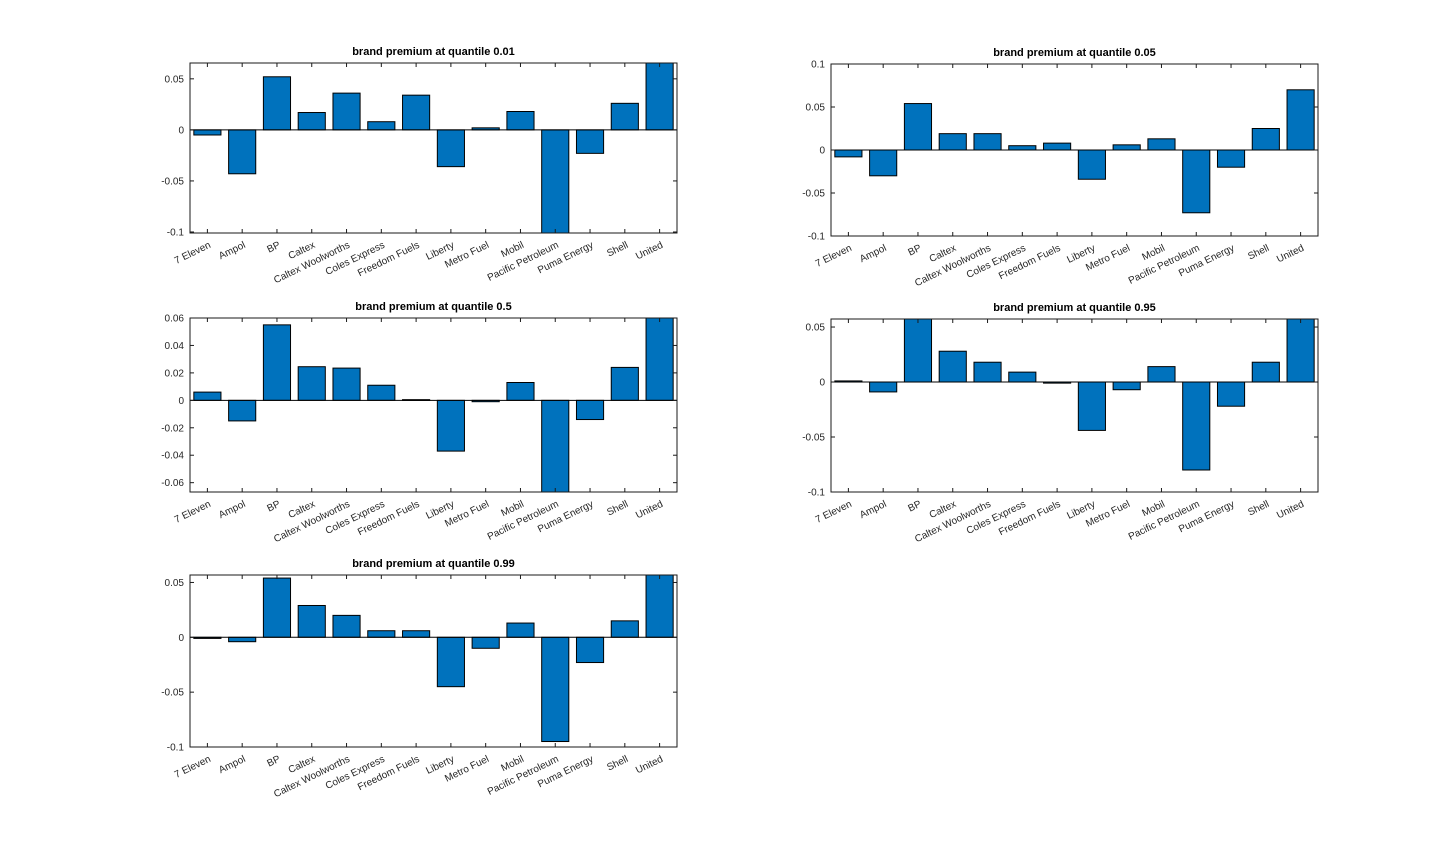 Image resolution: width=1456 pixels, height=854 pixels. I want to click on ytick-label: -0.06, so click(172, 483).